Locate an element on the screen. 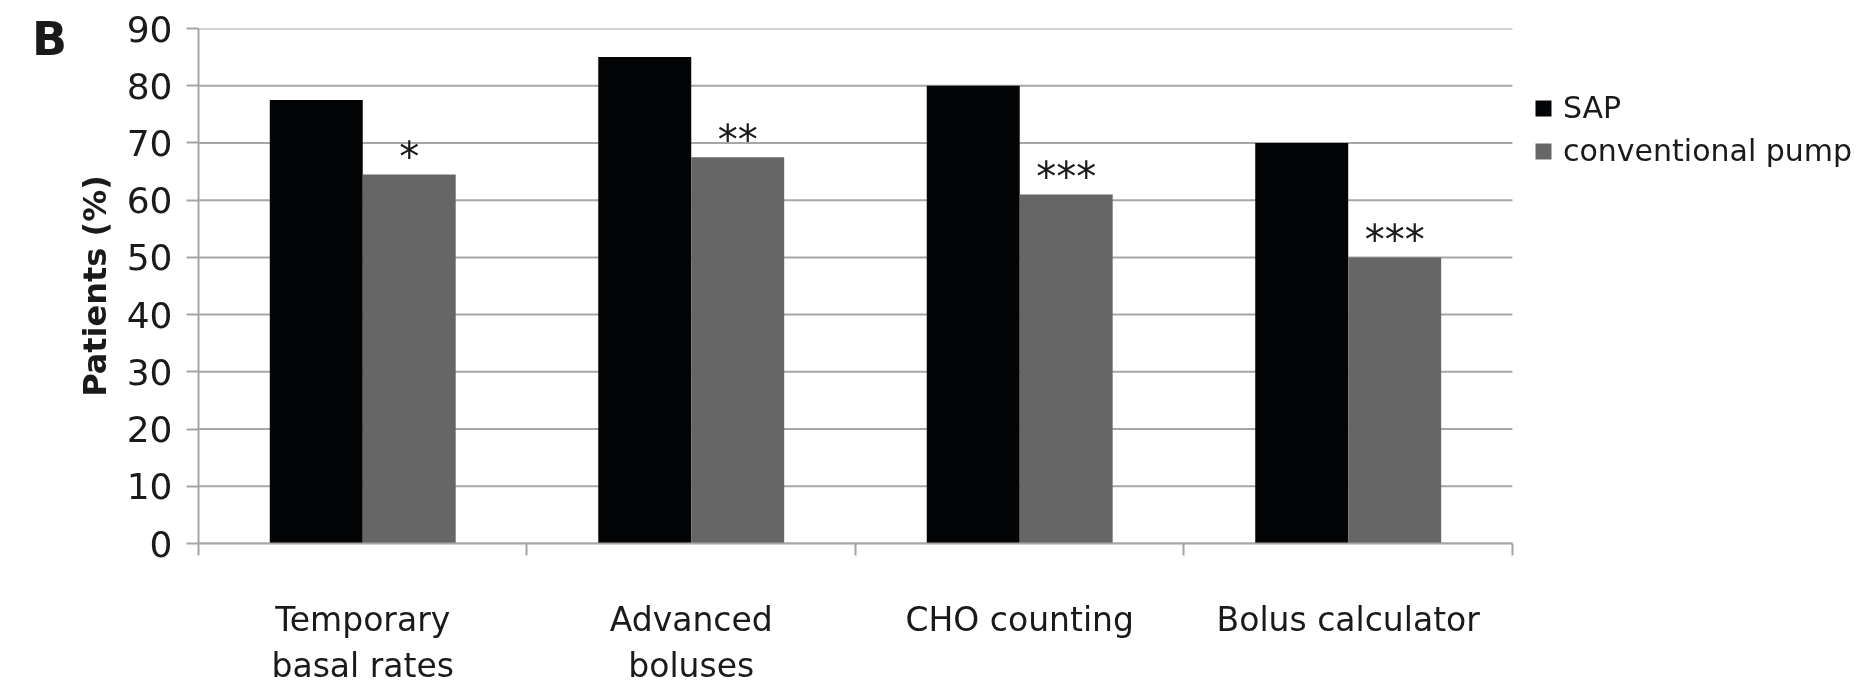  y-tick-label: 10 is located at coordinates (149, 487).